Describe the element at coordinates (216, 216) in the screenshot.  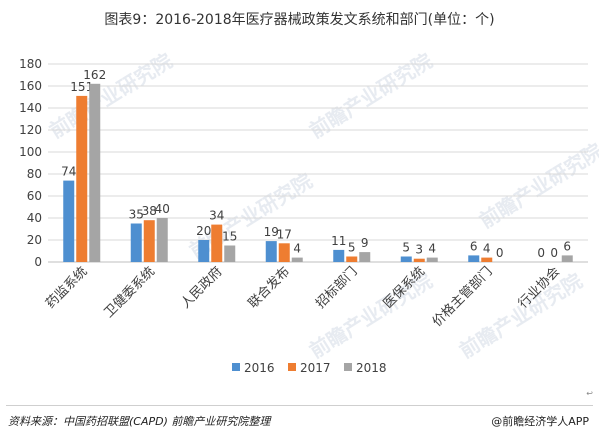
I see `data-label: 34` at that location.